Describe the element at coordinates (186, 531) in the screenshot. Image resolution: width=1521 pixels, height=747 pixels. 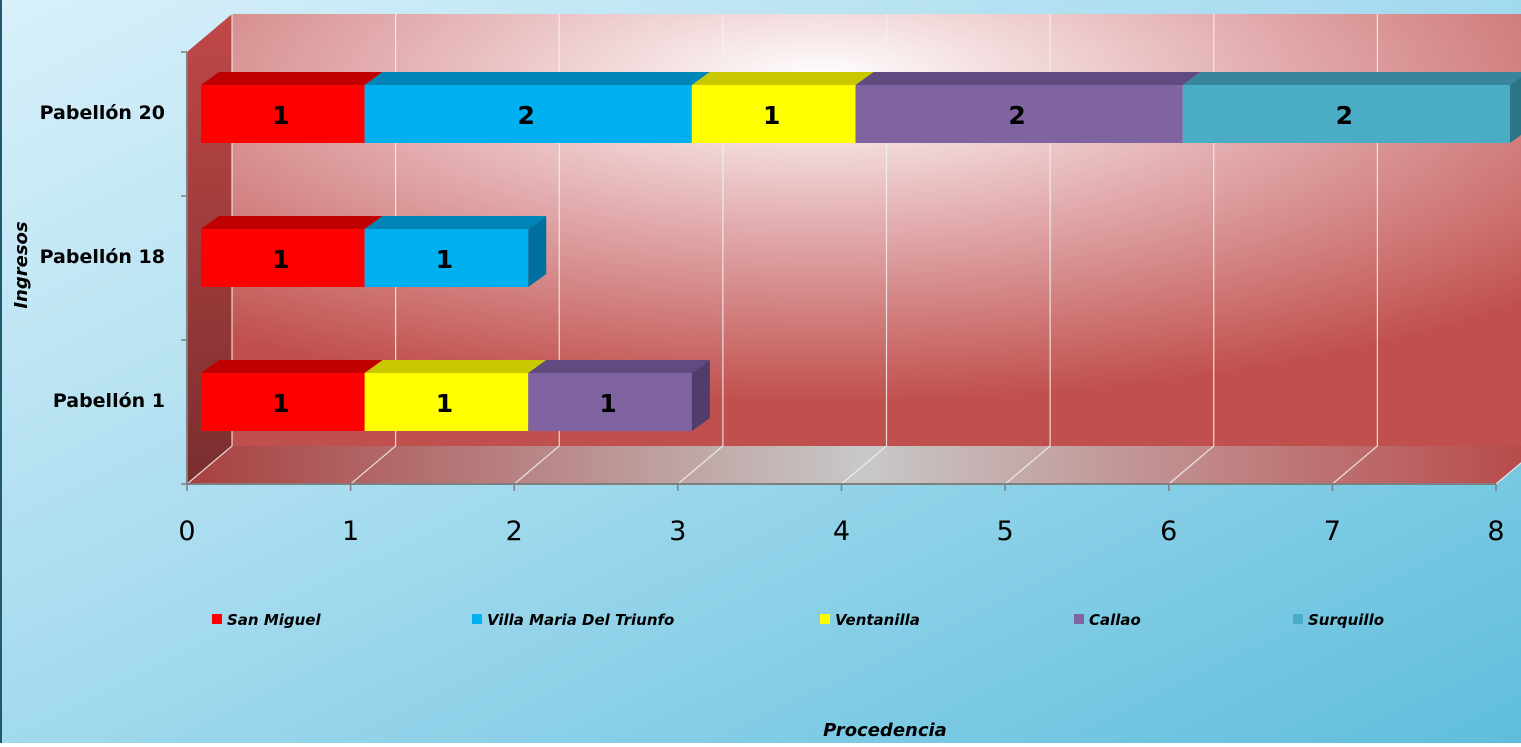
I see `x-tick-label: 0` at that location.